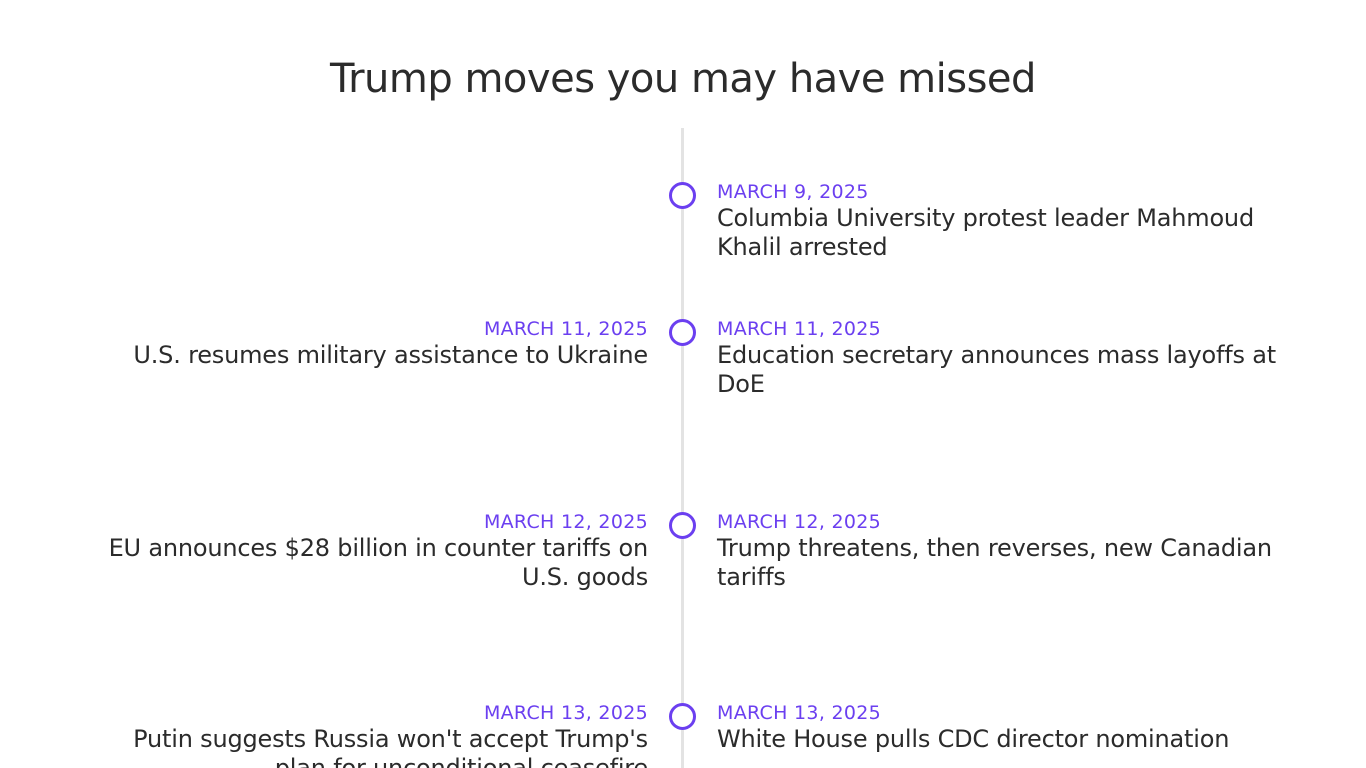 This screenshot has height=768, width=1366. What do you see at coordinates (682, 448) in the screenshot?
I see `timeline-axis-line` at bounding box center [682, 448].